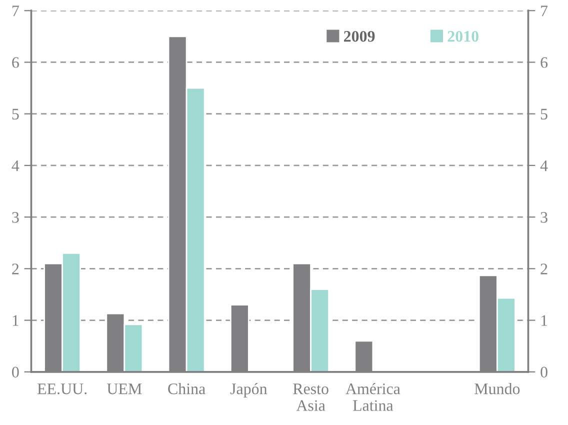  Describe the element at coordinates (544, 62) in the screenshot. I see `y2-tick-label: 6` at that location.